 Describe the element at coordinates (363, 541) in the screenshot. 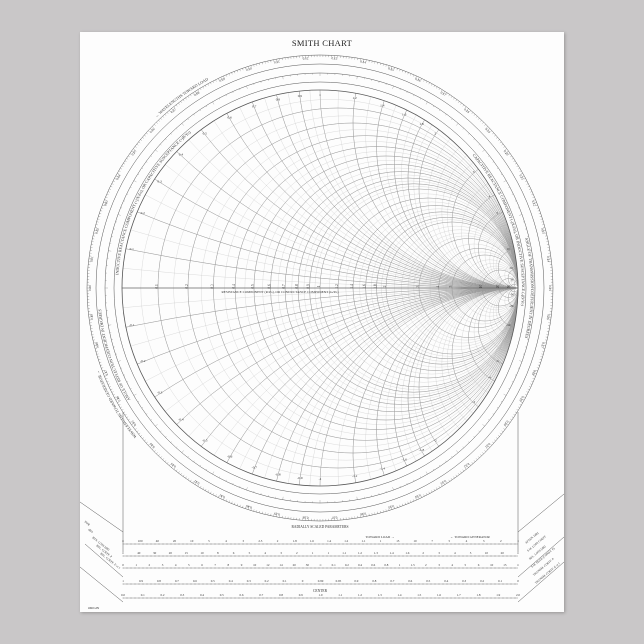

I see `scale-value: 1.1` at that location.